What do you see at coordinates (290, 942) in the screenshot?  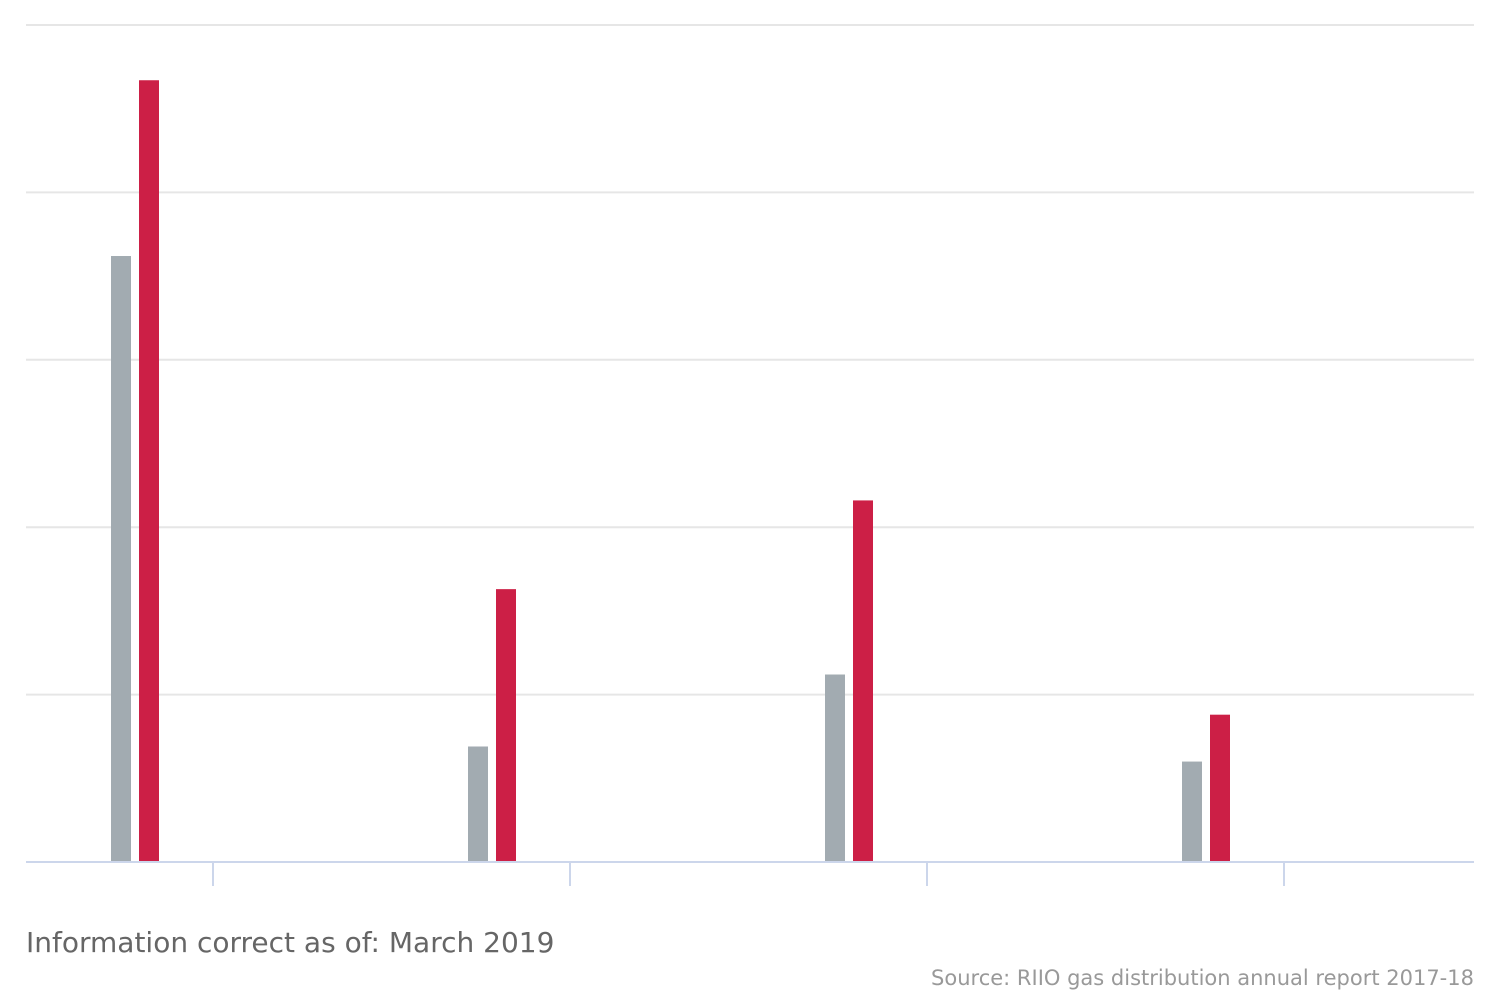 I see `info-note: Information correct as of: March 2019` at bounding box center [290, 942].